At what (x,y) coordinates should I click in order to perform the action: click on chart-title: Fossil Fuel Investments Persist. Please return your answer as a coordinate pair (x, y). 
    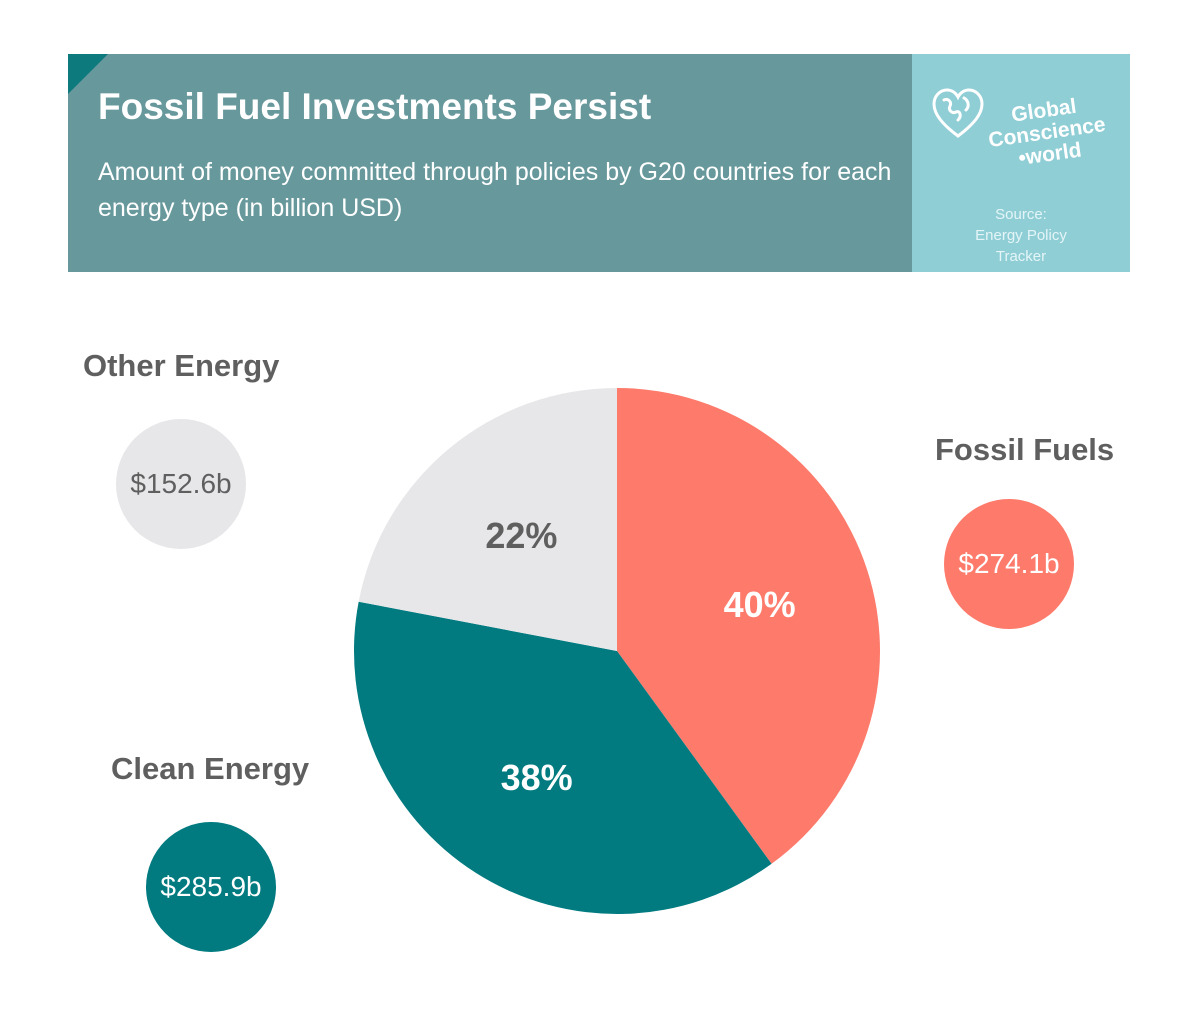
    Looking at the image, I should click on (375, 106).